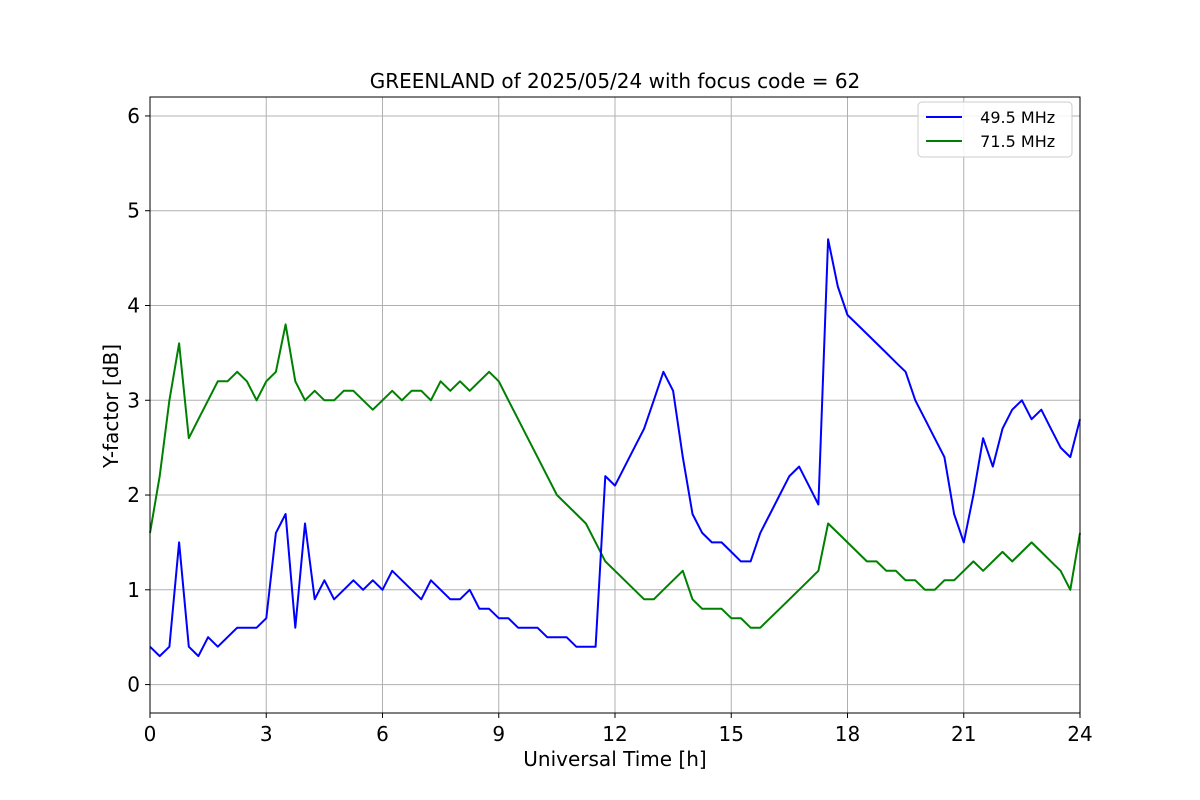 The width and height of the screenshot is (1200, 800). What do you see at coordinates (133, 685) in the screenshot?
I see `y-tick-label: 0` at bounding box center [133, 685].